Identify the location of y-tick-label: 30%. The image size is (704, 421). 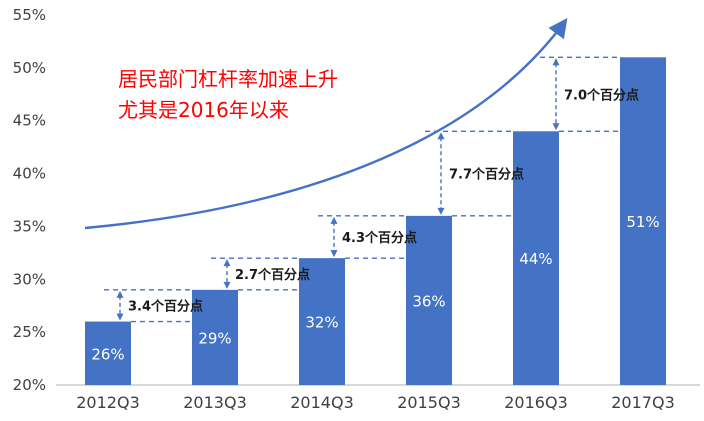
(29, 279).